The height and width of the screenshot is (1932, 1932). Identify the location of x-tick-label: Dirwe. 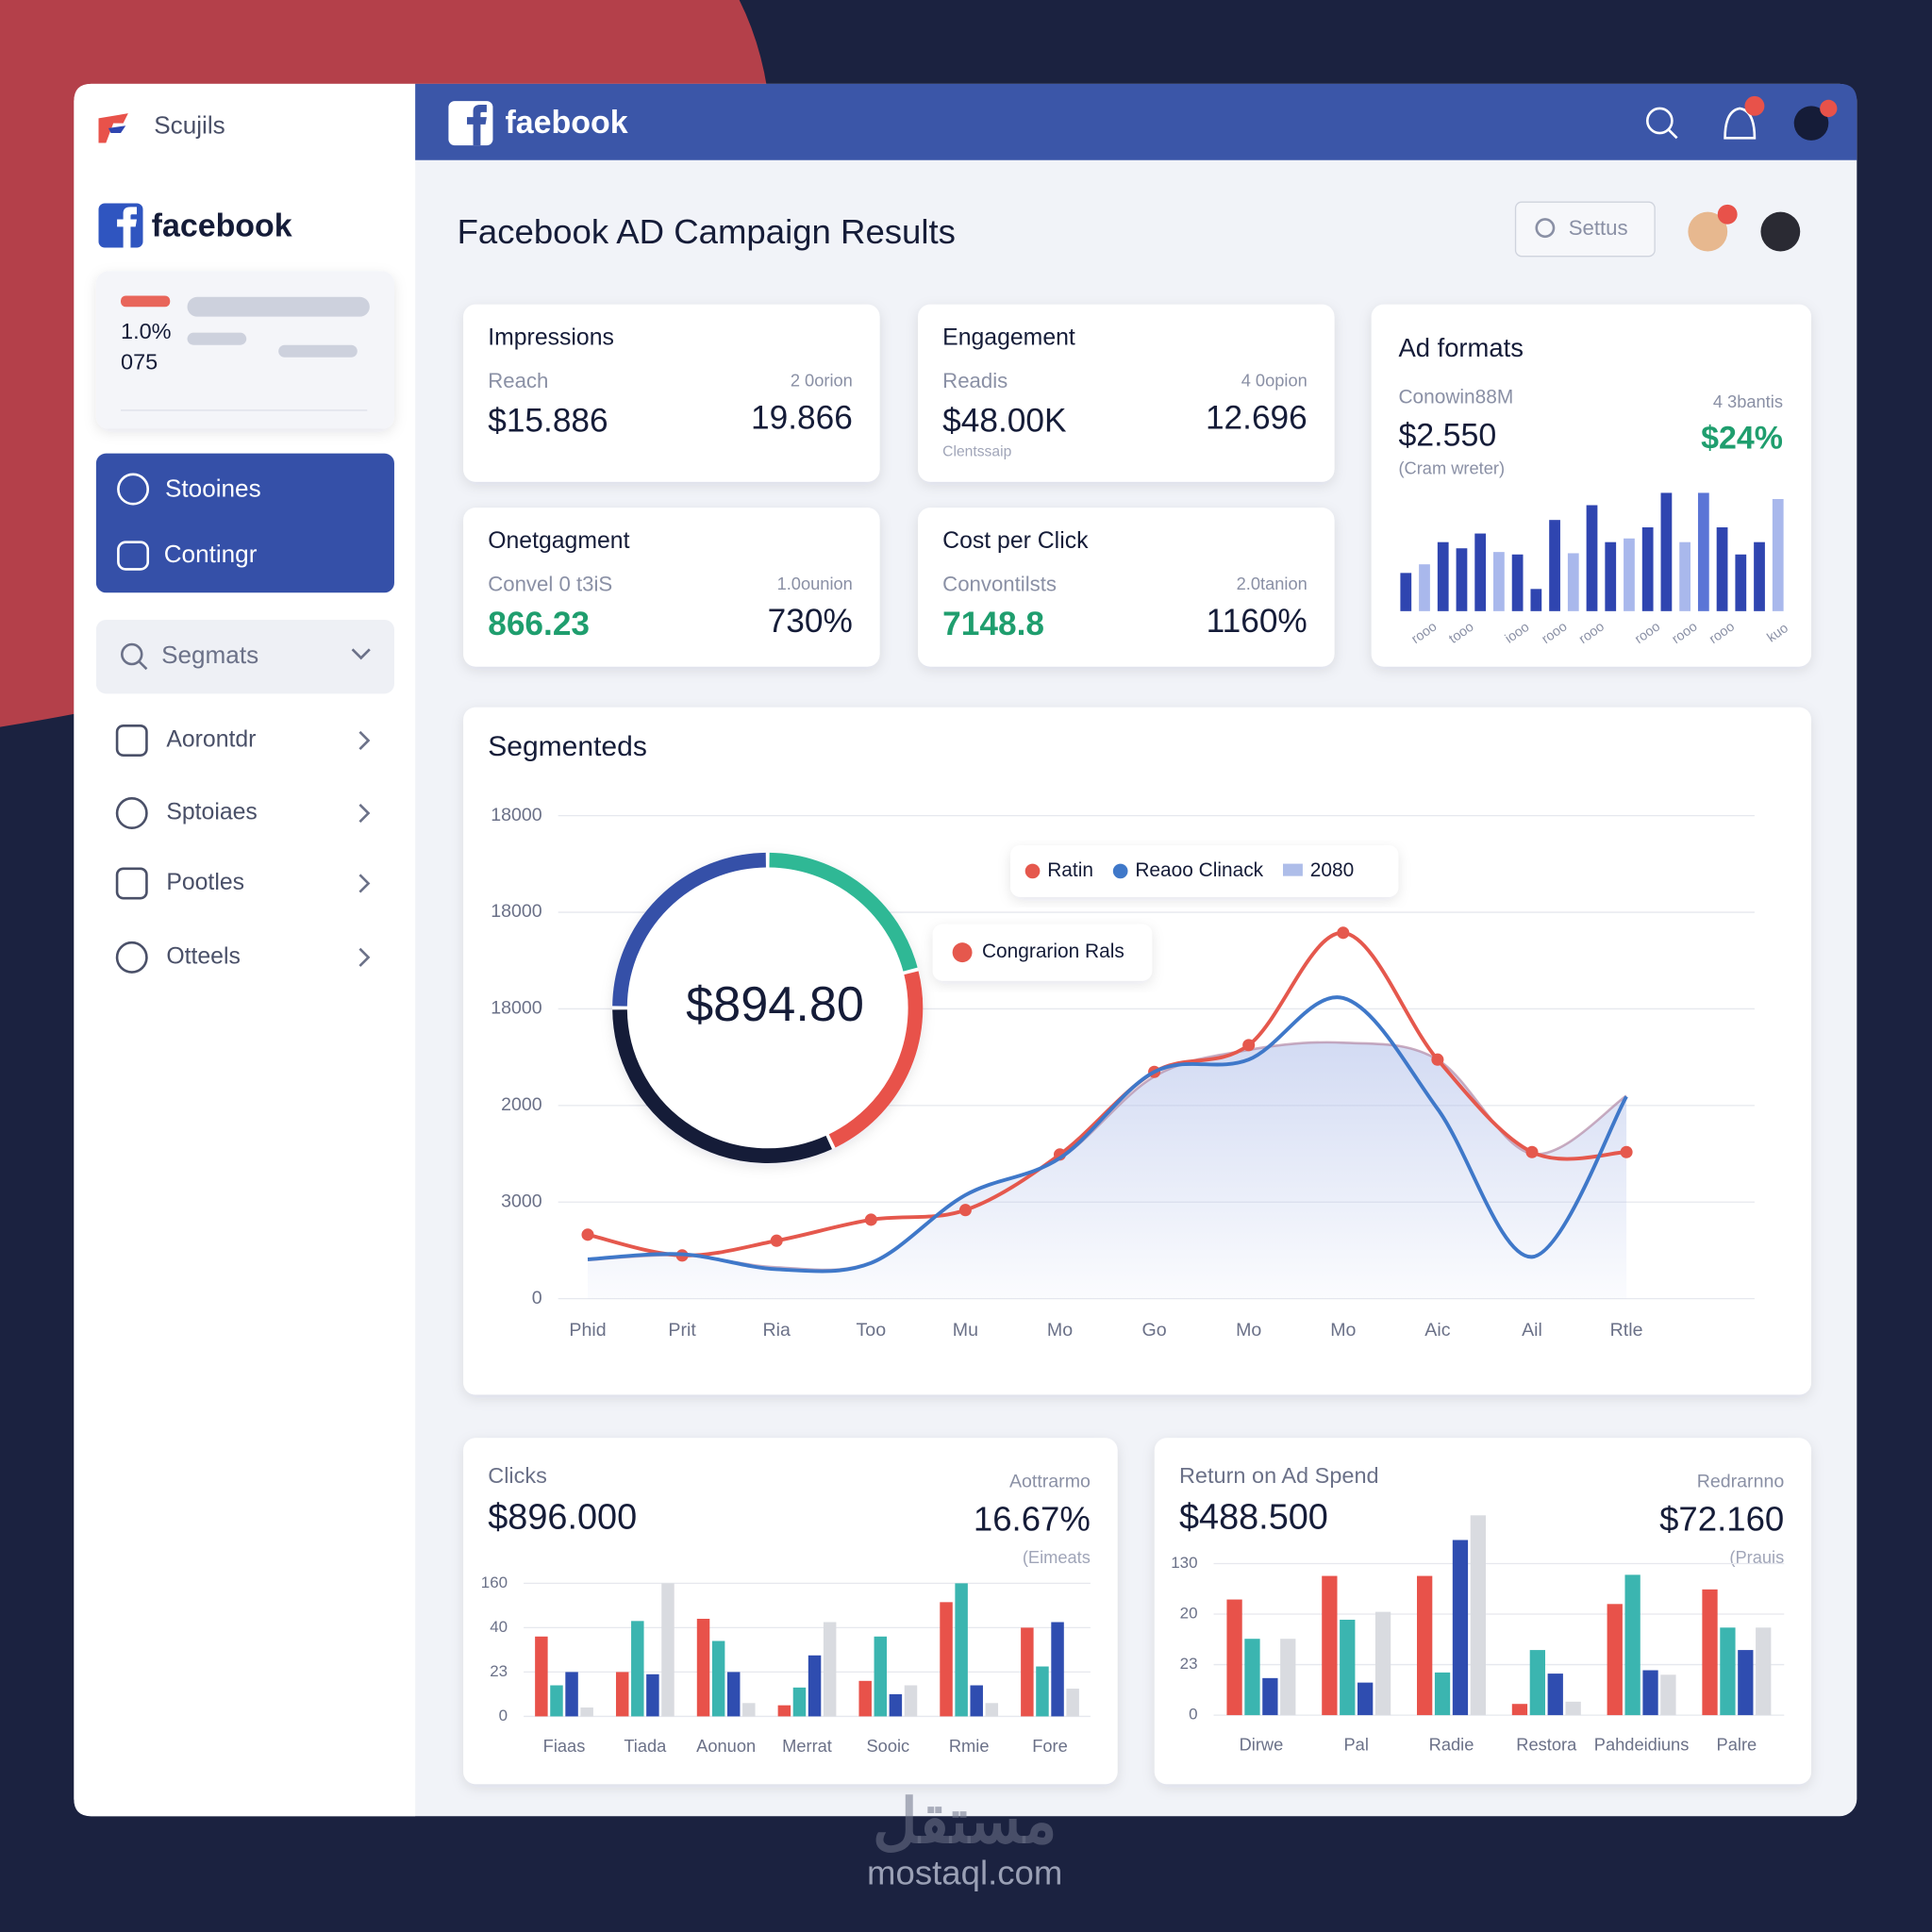
(1262, 1745).